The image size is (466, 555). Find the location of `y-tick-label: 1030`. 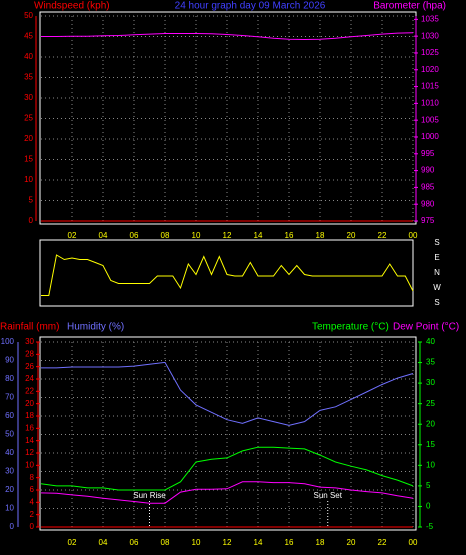

y-tick-label: 1030 is located at coordinates (430, 35).